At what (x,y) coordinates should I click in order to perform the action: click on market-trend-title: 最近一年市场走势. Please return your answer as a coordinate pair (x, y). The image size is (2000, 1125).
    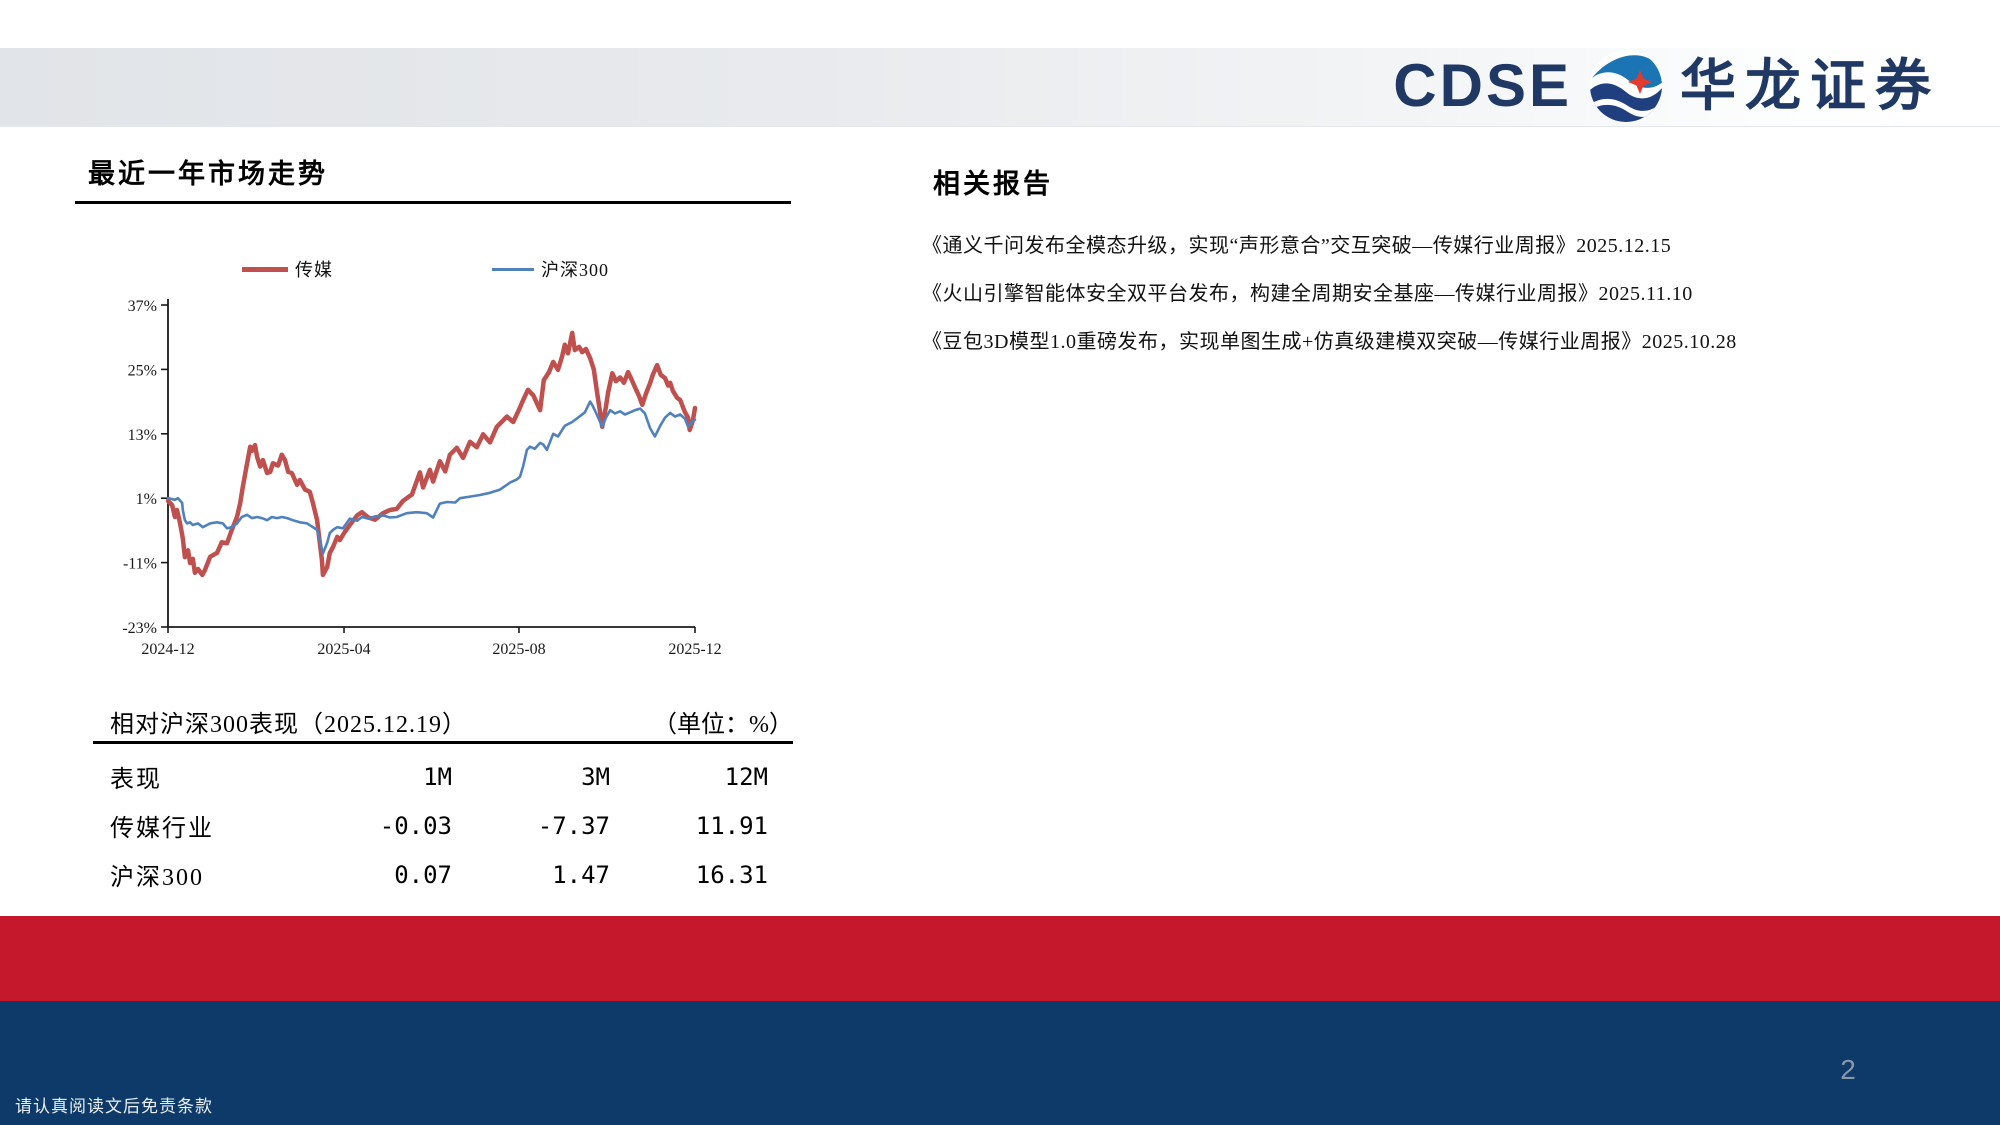
    Looking at the image, I should click on (208, 174).